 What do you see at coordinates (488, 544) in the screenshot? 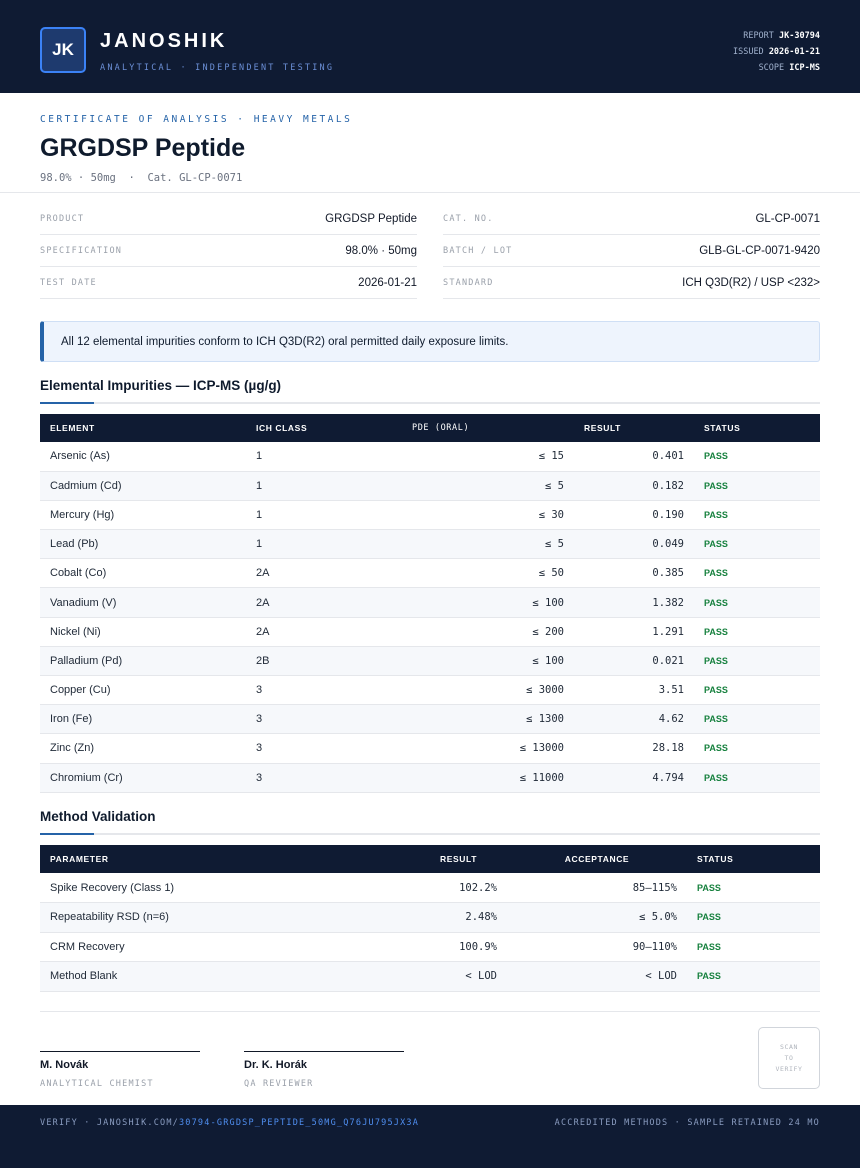
I see `pde-cell: ≤ 5` at bounding box center [488, 544].